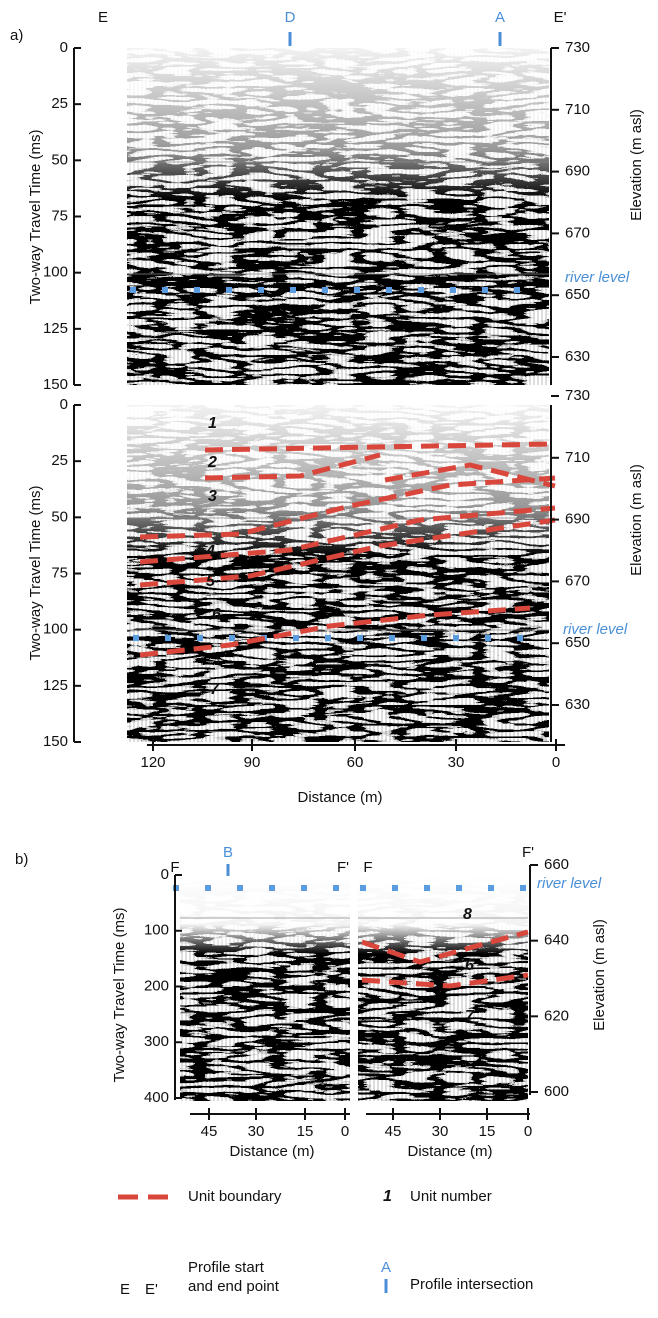 The height and width of the screenshot is (1318, 658). Describe the element at coordinates (21, 859) in the screenshot. I see `panel-label: b)` at that location.